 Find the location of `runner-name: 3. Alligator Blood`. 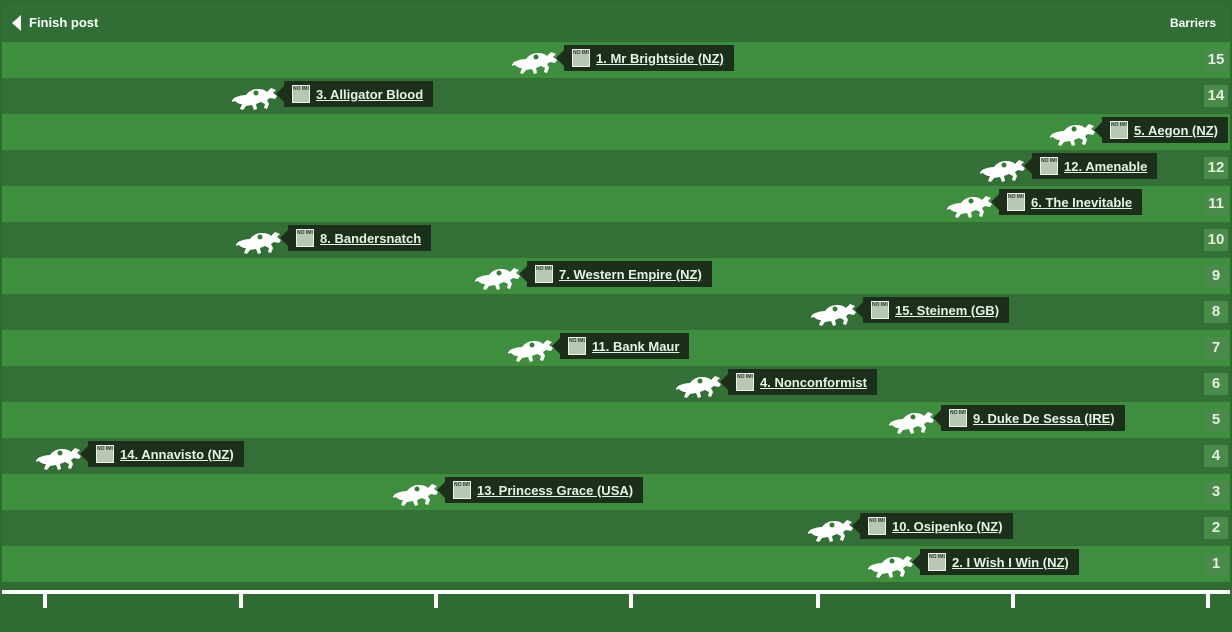

runner-name: 3. Alligator Blood is located at coordinates (370, 94).